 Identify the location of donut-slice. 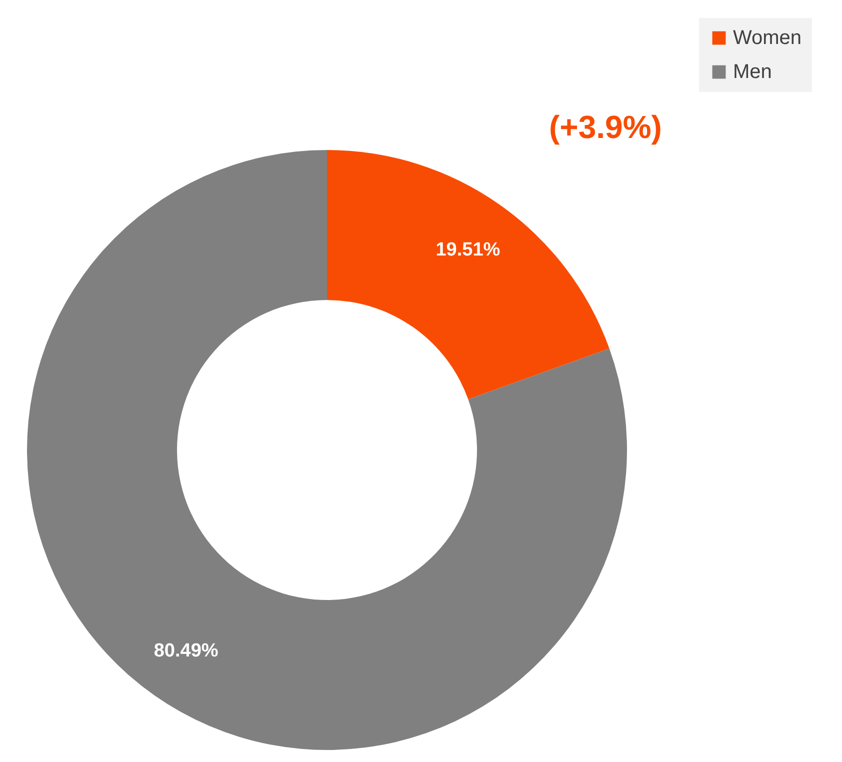
(468, 275).